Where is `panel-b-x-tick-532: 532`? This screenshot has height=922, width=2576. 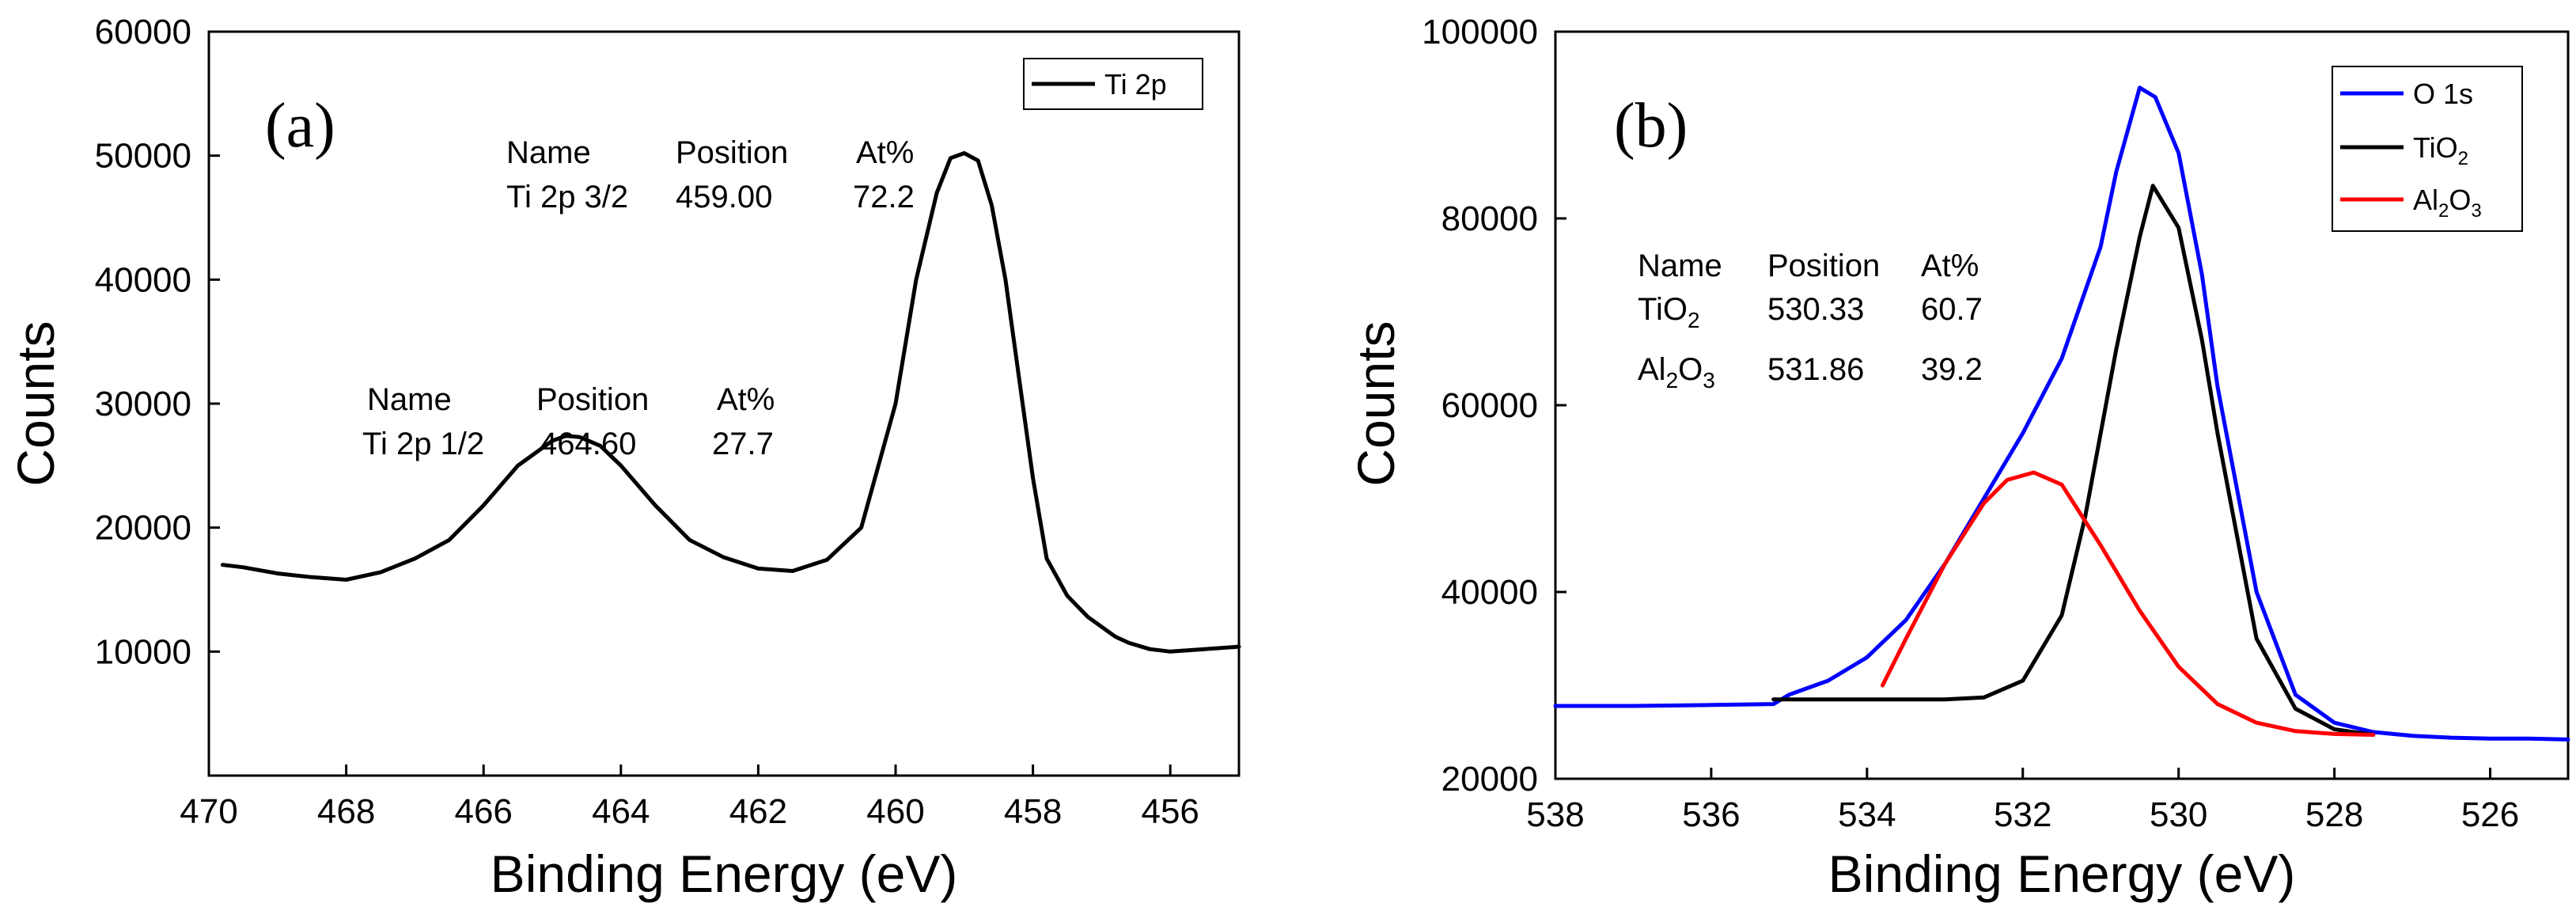
panel-b-x-tick-532: 532 is located at coordinates (2022, 814).